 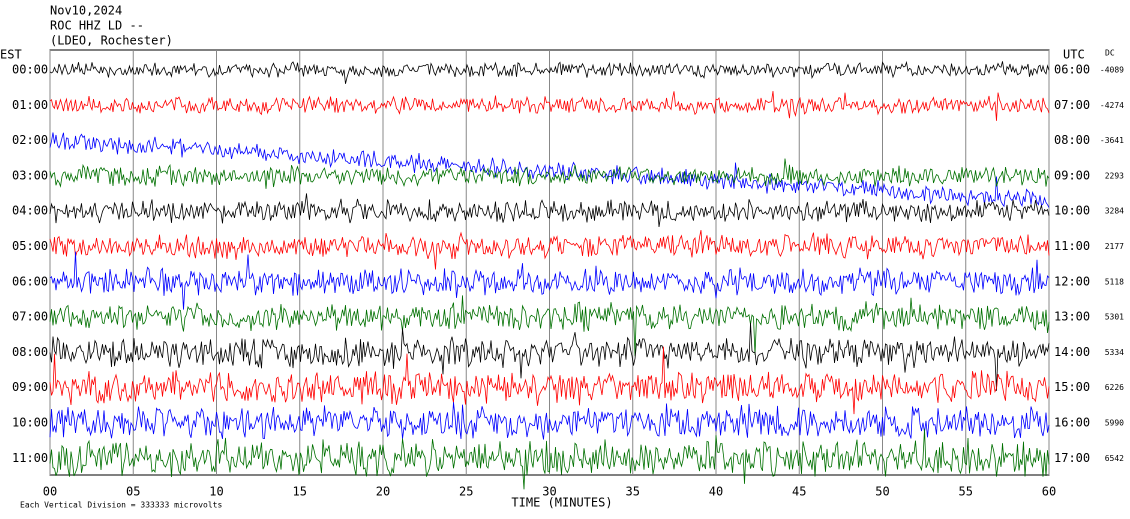 I want to click on x-tick-label: 35, so click(x=633, y=492).